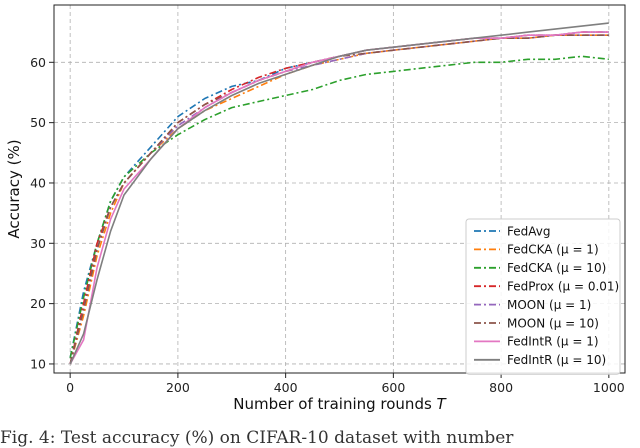  I want to click on x-axis-label-variable: T, so click(442, 404).